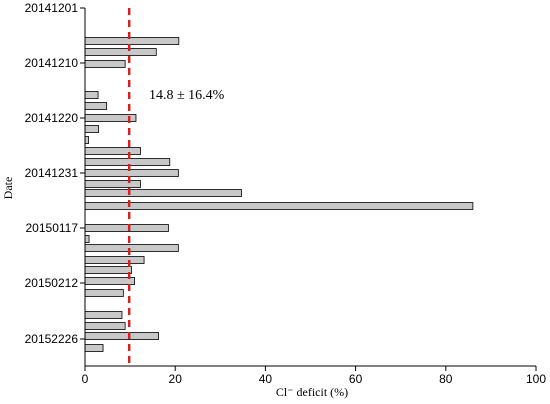  What do you see at coordinates (52, 228) in the screenshot?
I see `y-tick-label: 20150117` at bounding box center [52, 228].